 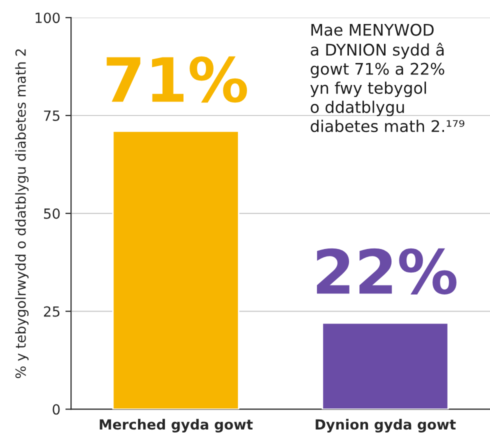 What do you see at coordinates (56, 409) in the screenshot?
I see `y-tick-label: 0` at bounding box center [56, 409].